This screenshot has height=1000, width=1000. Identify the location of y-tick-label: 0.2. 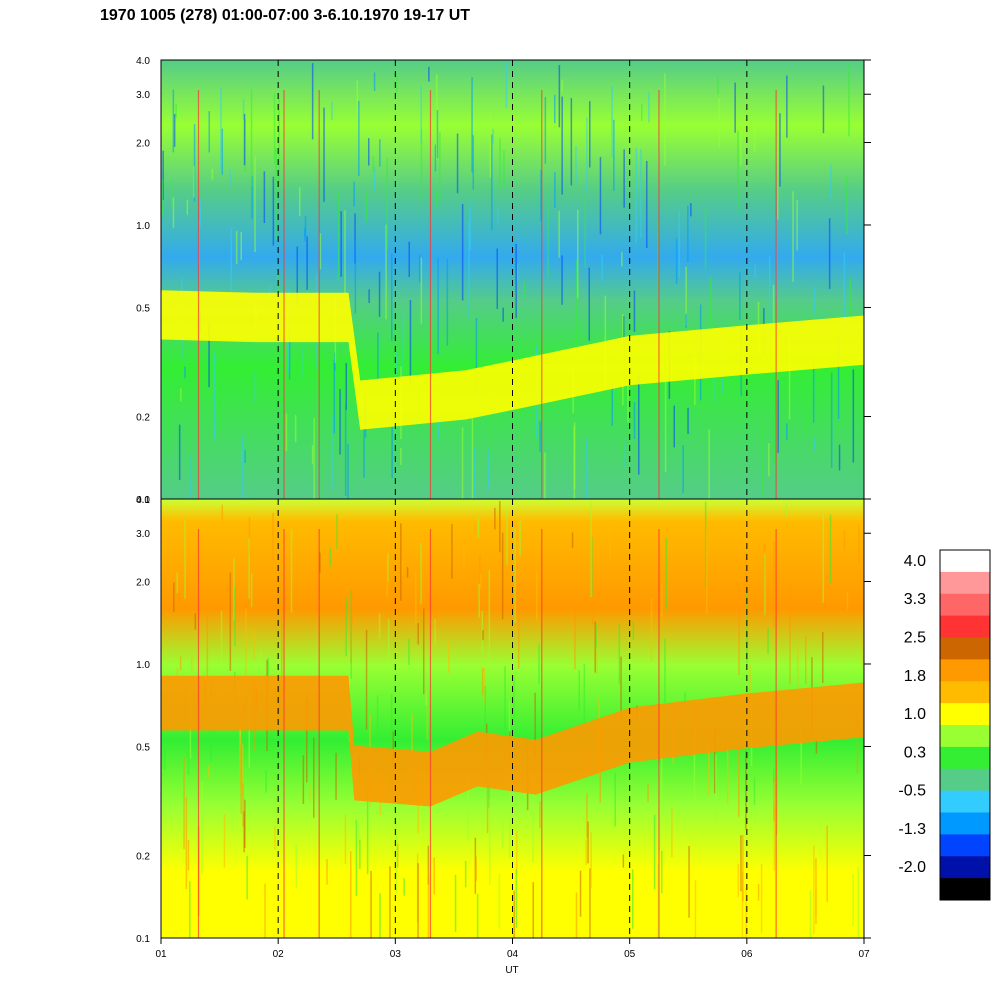
(143, 857).